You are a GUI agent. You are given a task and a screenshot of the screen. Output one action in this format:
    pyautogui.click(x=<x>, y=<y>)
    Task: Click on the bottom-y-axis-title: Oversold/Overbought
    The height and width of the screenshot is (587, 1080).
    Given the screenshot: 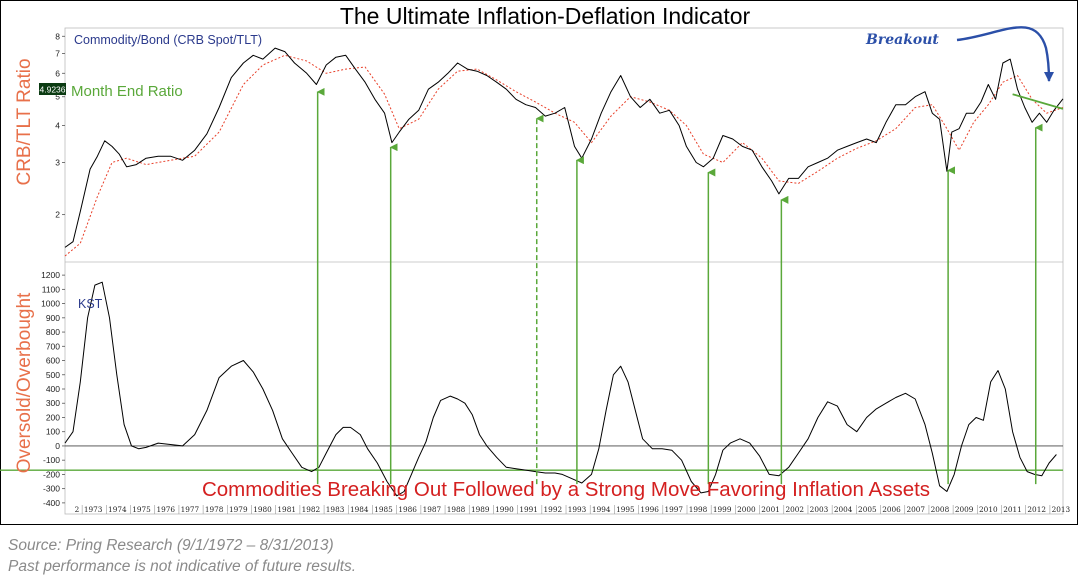 What is the action you would take?
    pyautogui.click(x=24, y=382)
    